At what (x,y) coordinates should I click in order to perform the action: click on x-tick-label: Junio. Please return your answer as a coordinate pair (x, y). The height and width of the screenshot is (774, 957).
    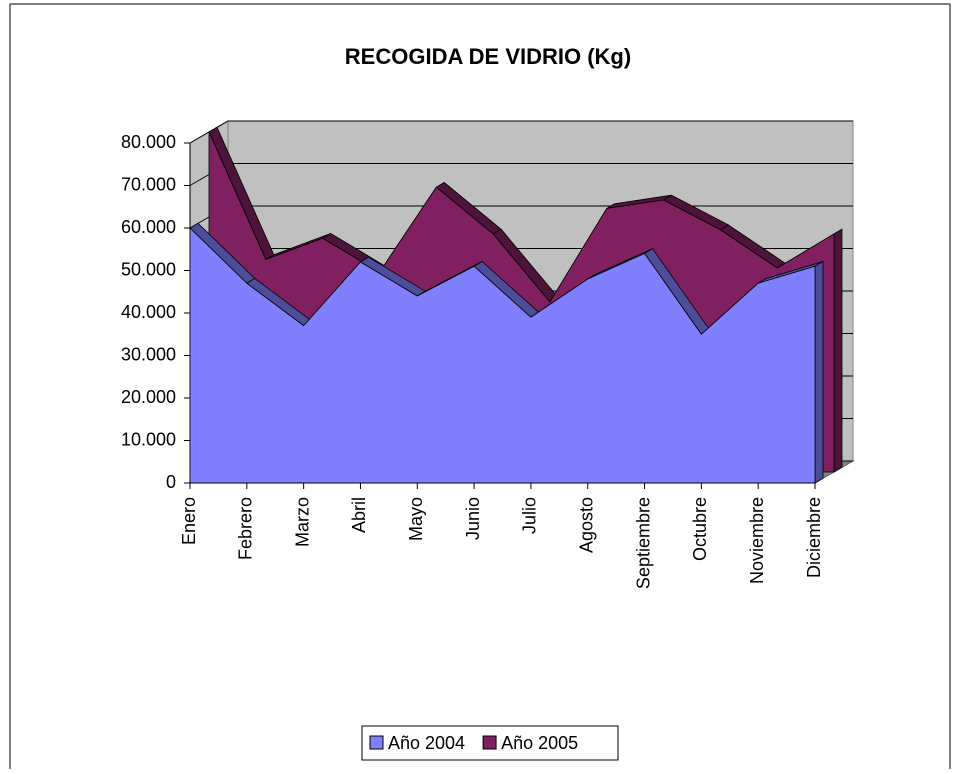
    Looking at the image, I should click on (473, 518).